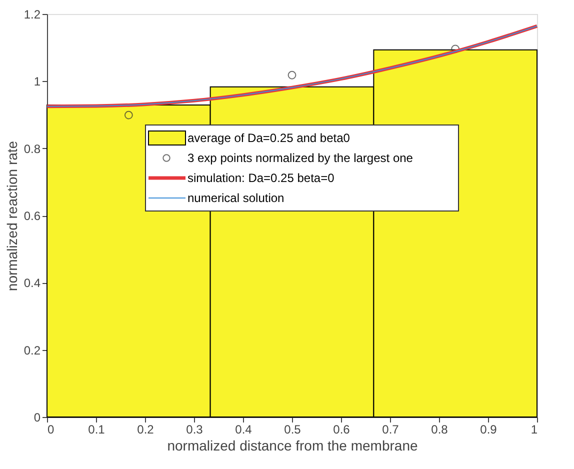  Describe the element at coordinates (489, 429) in the screenshot. I see `x-tick-label: 0.9` at that location.